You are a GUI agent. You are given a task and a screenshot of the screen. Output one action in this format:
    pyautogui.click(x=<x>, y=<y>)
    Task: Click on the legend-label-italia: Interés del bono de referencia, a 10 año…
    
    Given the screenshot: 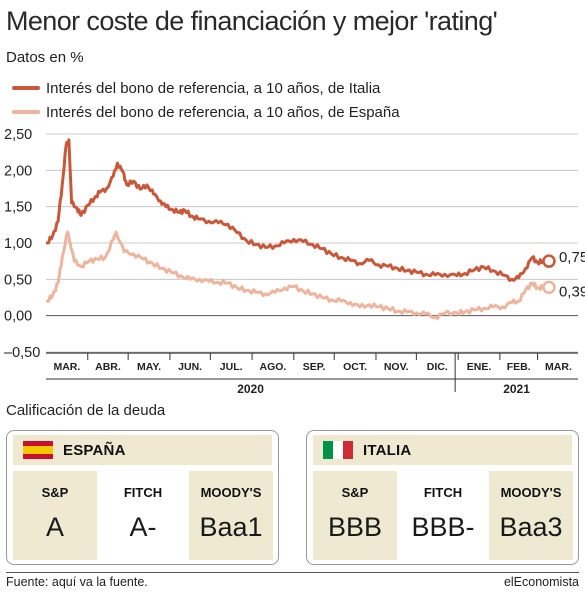 What is the action you would take?
    pyautogui.click(x=213, y=88)
    